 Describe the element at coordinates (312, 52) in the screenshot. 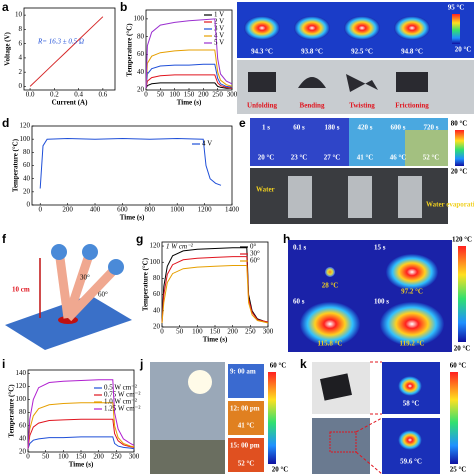

I see `temp-label: 93.8 °C` at that location.